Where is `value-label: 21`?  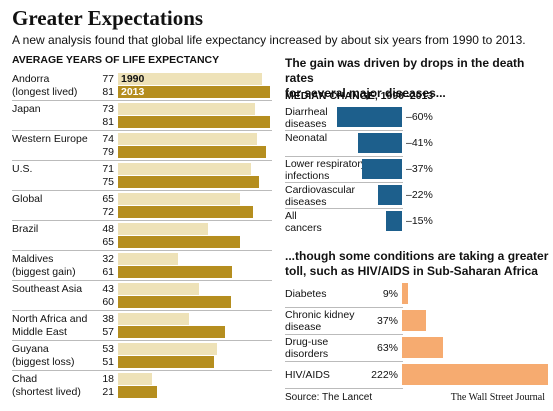
value-label: 21 is located at coordinates (108, 392).